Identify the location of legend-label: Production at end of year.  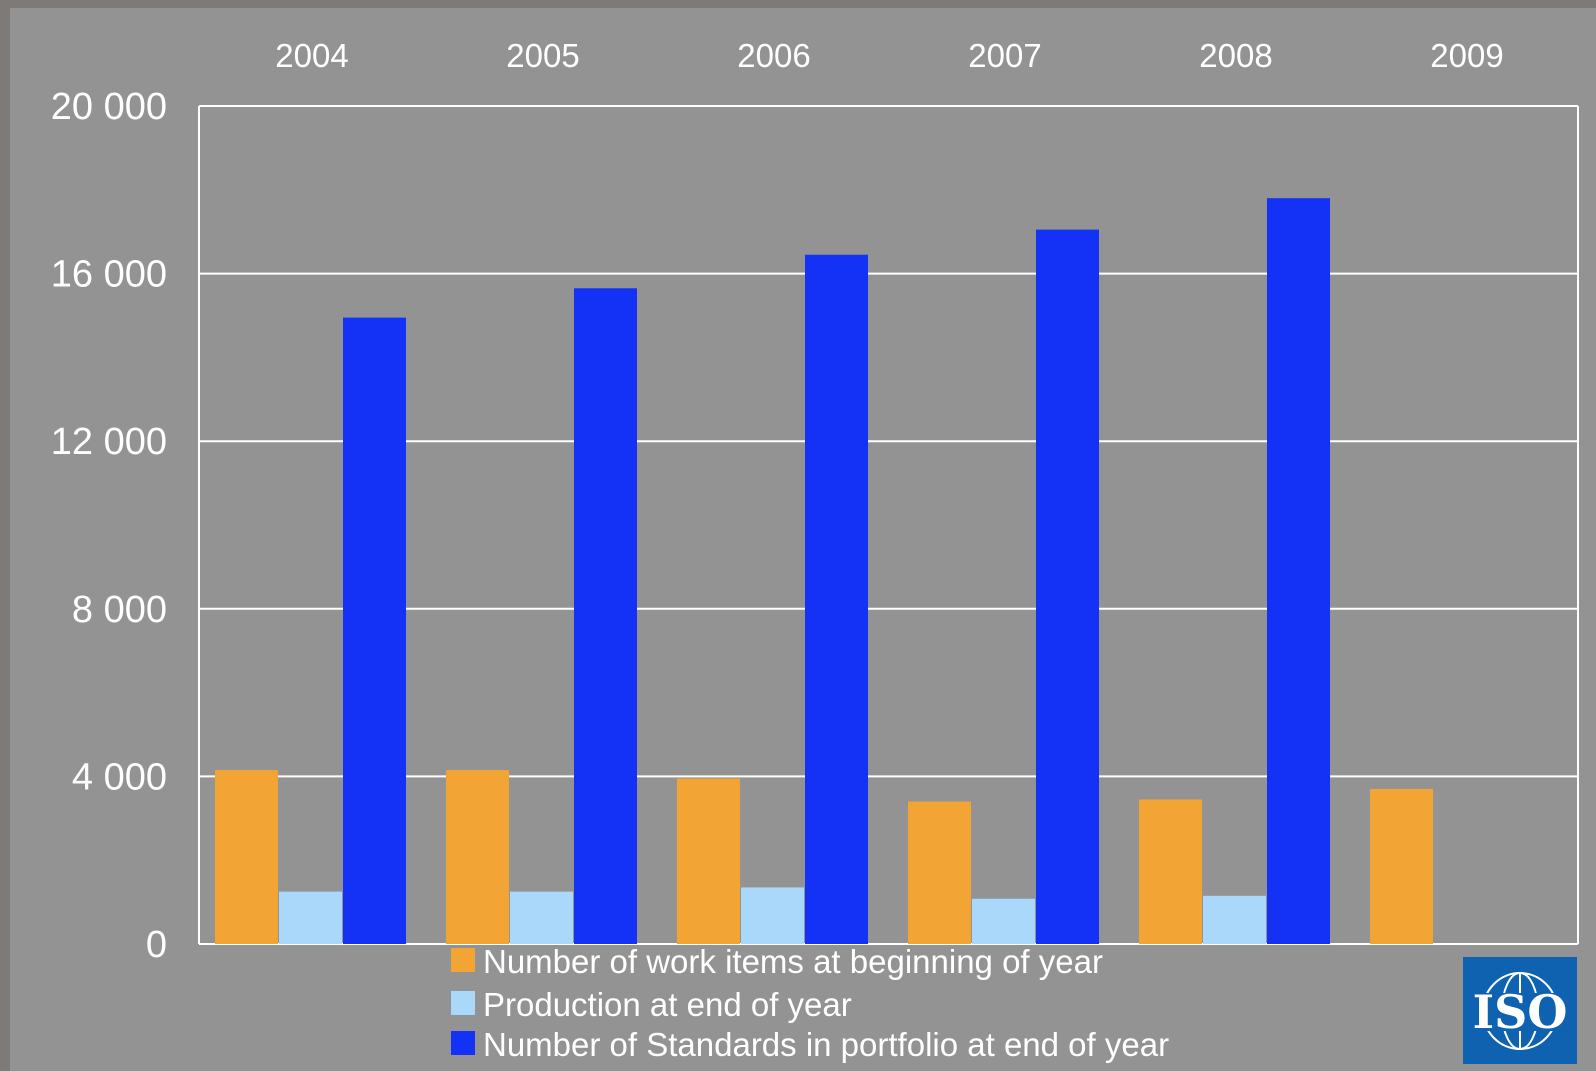
(667, 1004).